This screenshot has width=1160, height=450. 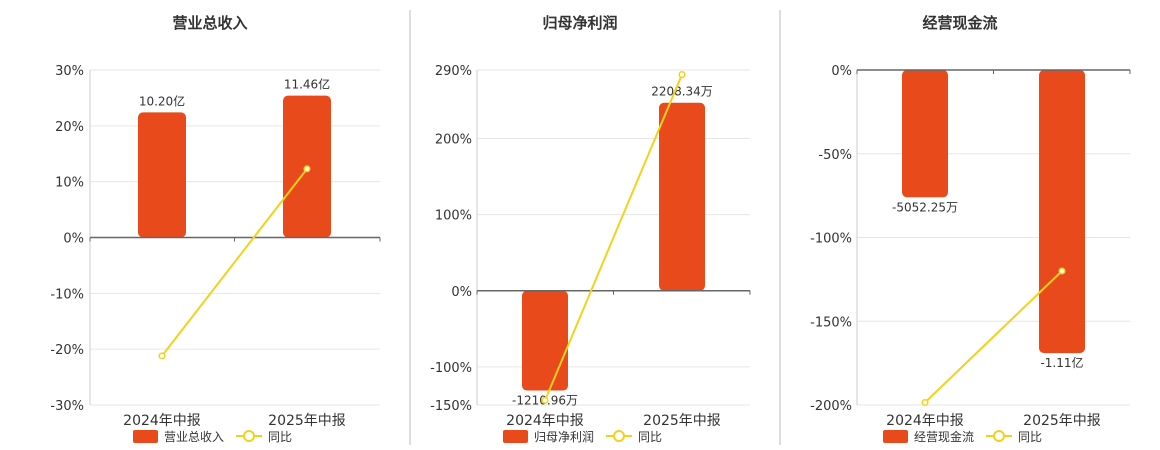 What do you see at coordinates (944, 436) in the screenshot?
I see `legend-bar-label: 经营现金流` at bounding box center [944, 436].